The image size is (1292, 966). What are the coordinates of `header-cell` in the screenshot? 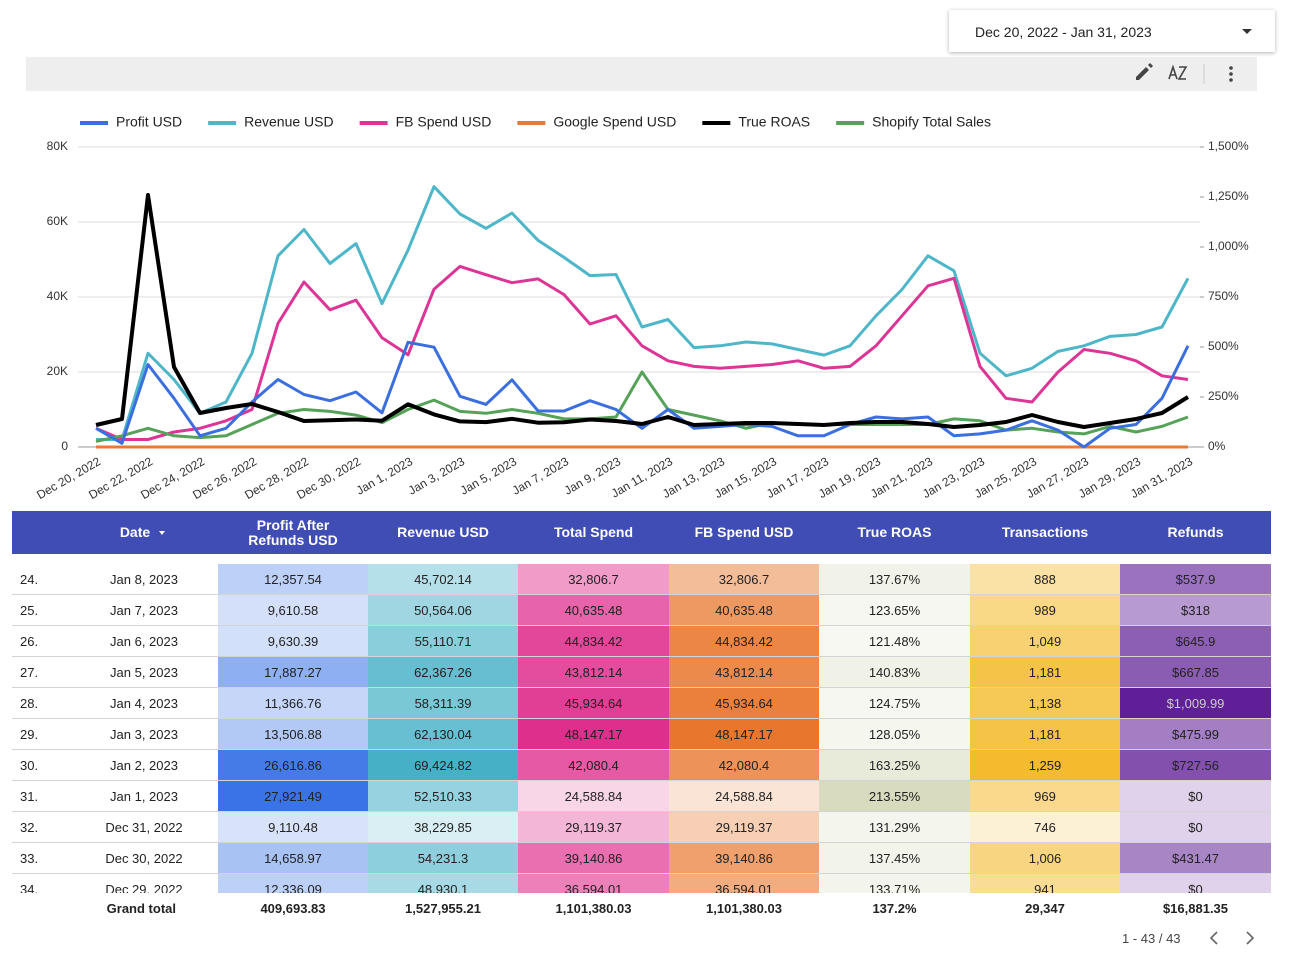 It's located at (41, 532).